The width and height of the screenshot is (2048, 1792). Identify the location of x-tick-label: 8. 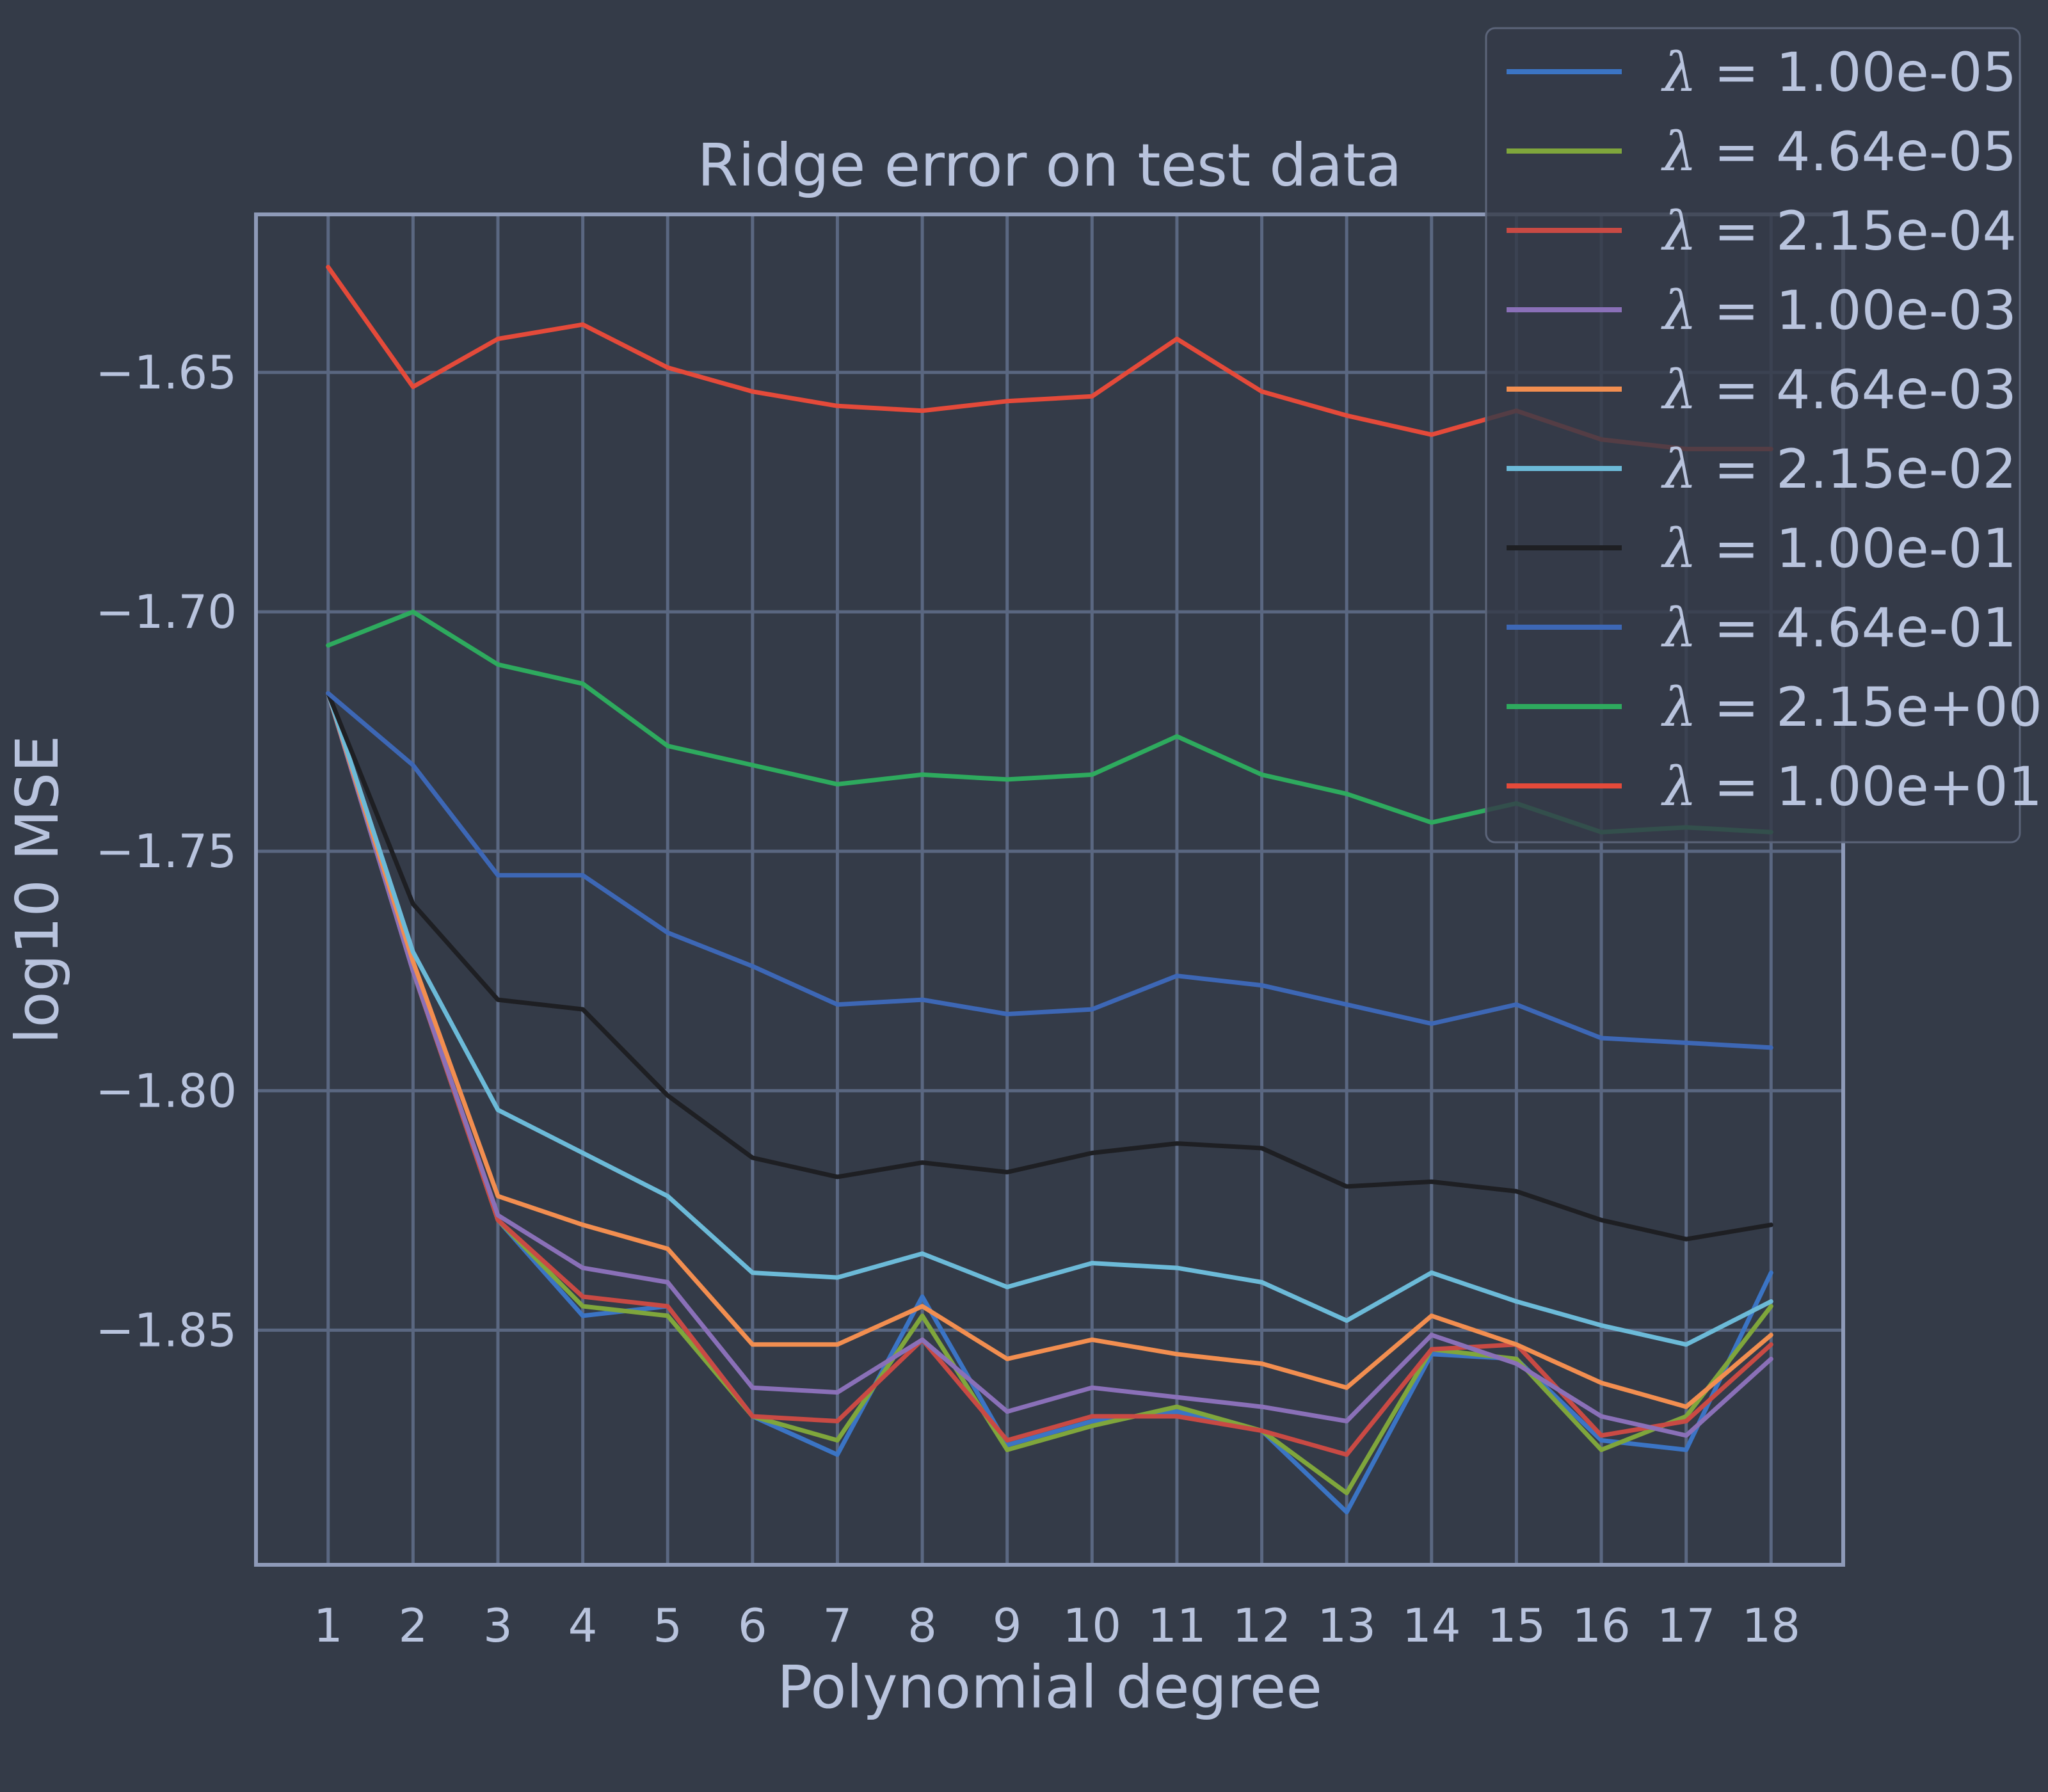
(922, 1625).